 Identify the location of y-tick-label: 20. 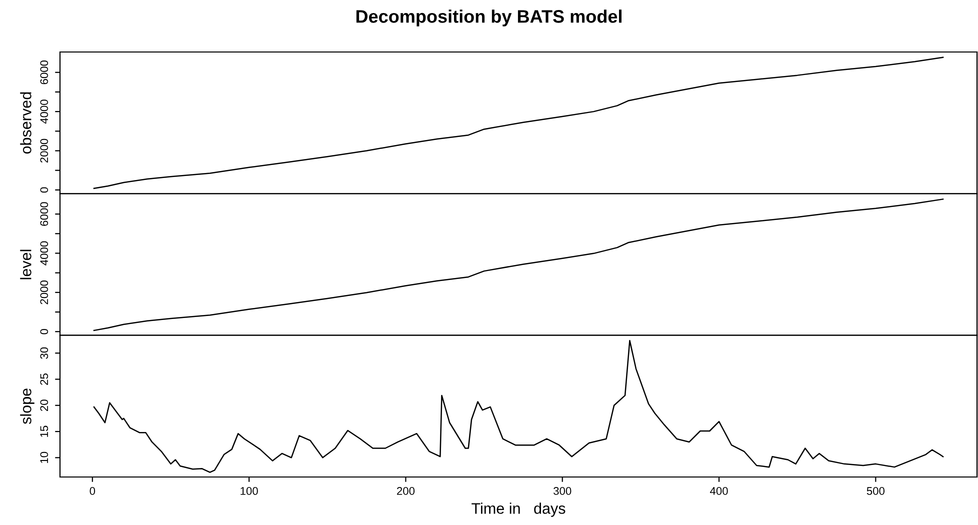
(44, 405).